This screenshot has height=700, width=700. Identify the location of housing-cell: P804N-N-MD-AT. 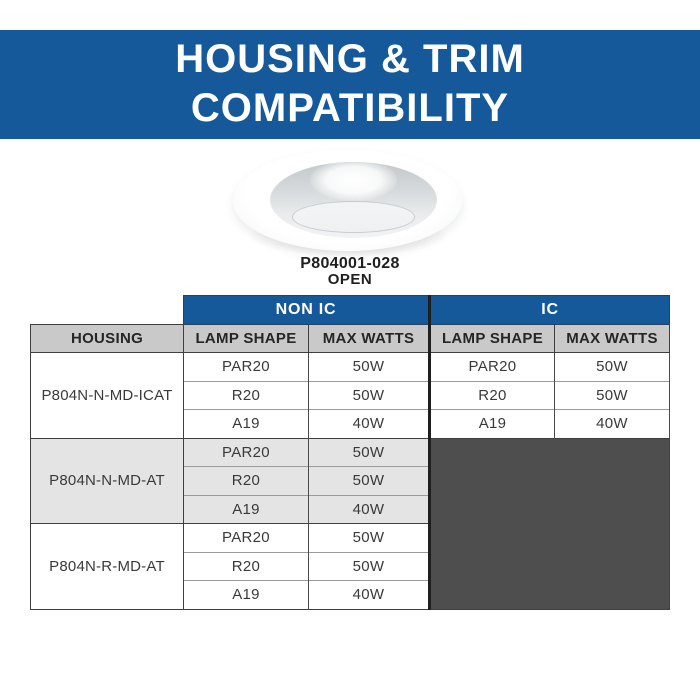
(107, 480).